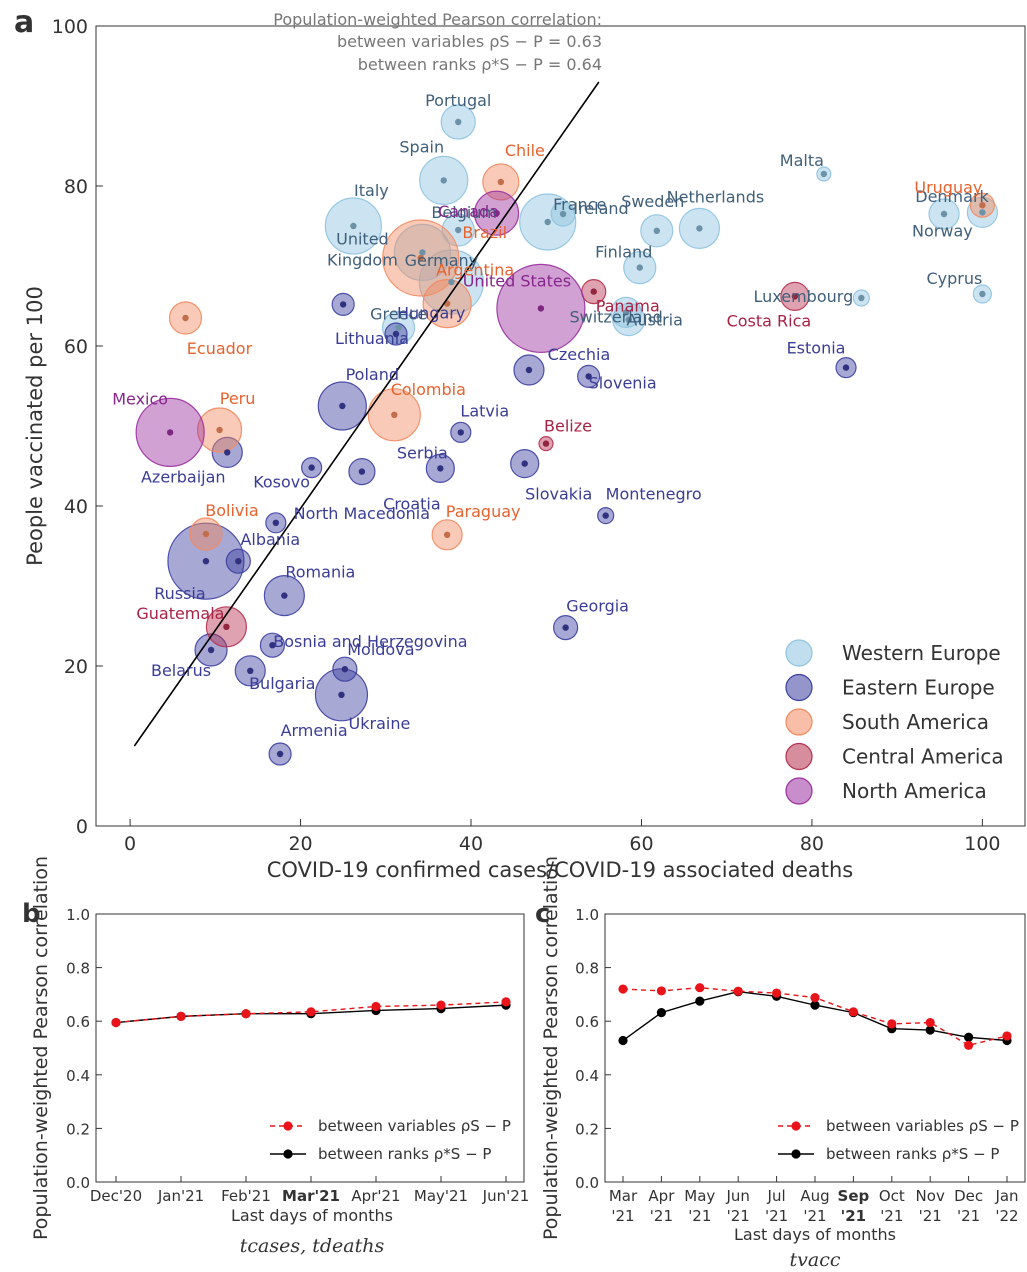 Image resolution: width=1027 pixels, height=1272 pixels. I want to click on panel-b-frame, so click(310, 1048).